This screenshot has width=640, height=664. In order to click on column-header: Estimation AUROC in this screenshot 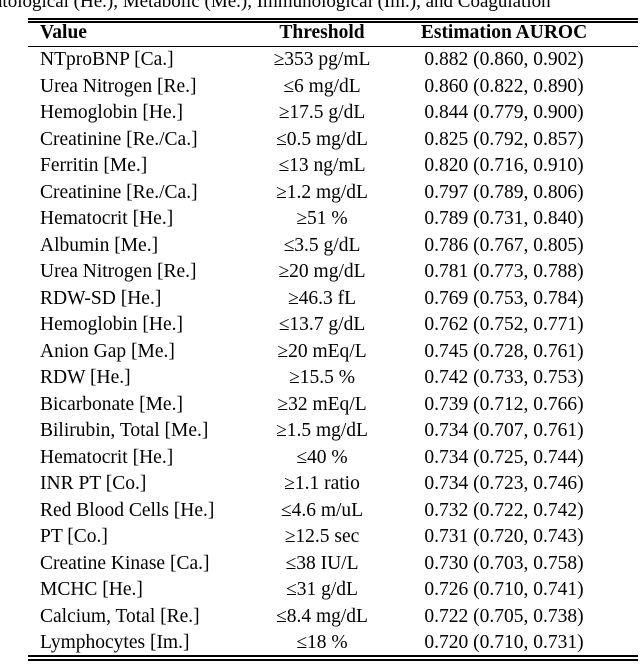, I will do `click(504, 32)`.